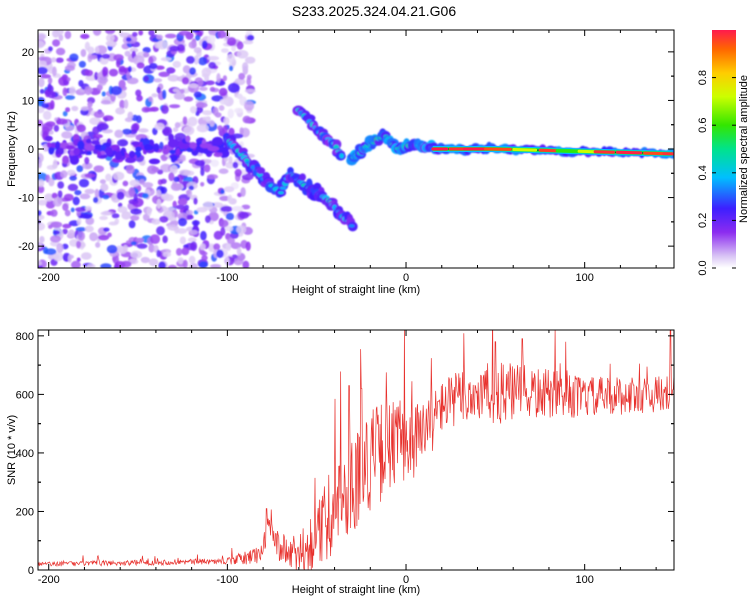 The height and width of the screenshot is (600, 750). I want to click on carrier-core-segment, so click(567, 151).